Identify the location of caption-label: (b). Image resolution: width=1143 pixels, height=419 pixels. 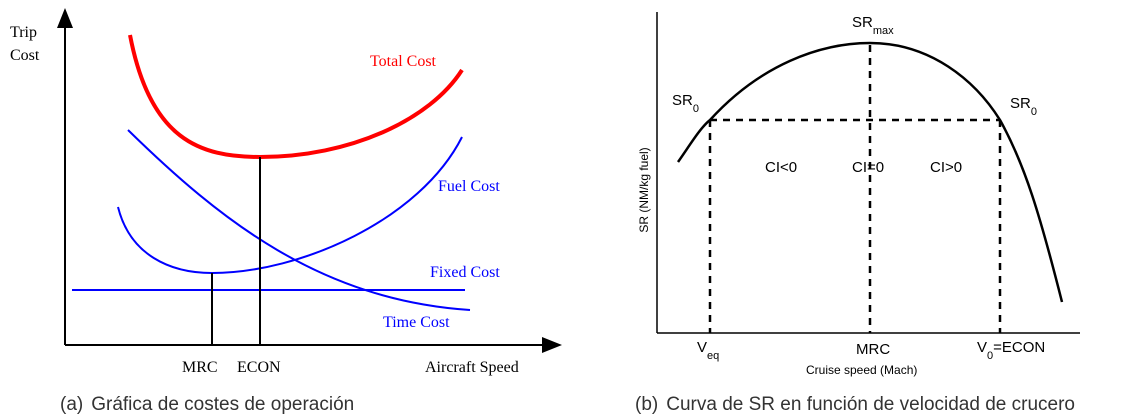
(646, 404).